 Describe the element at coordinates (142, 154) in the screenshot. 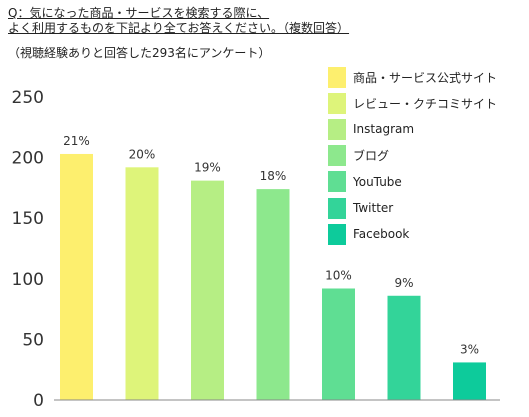

I see `bar-data-label: 20%` at that location.